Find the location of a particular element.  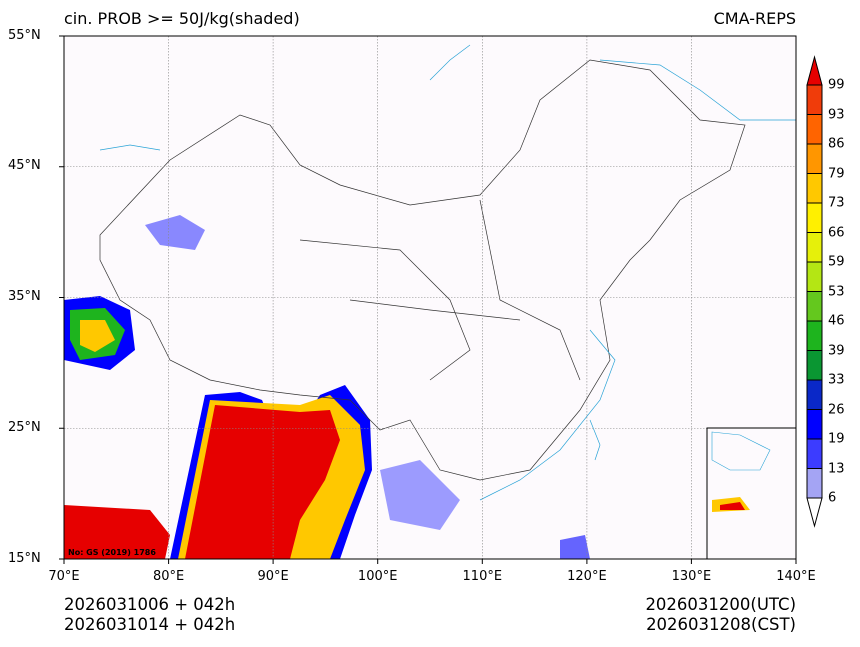

colorbar-tick-label: 66 is located at coordinates (836, 232).